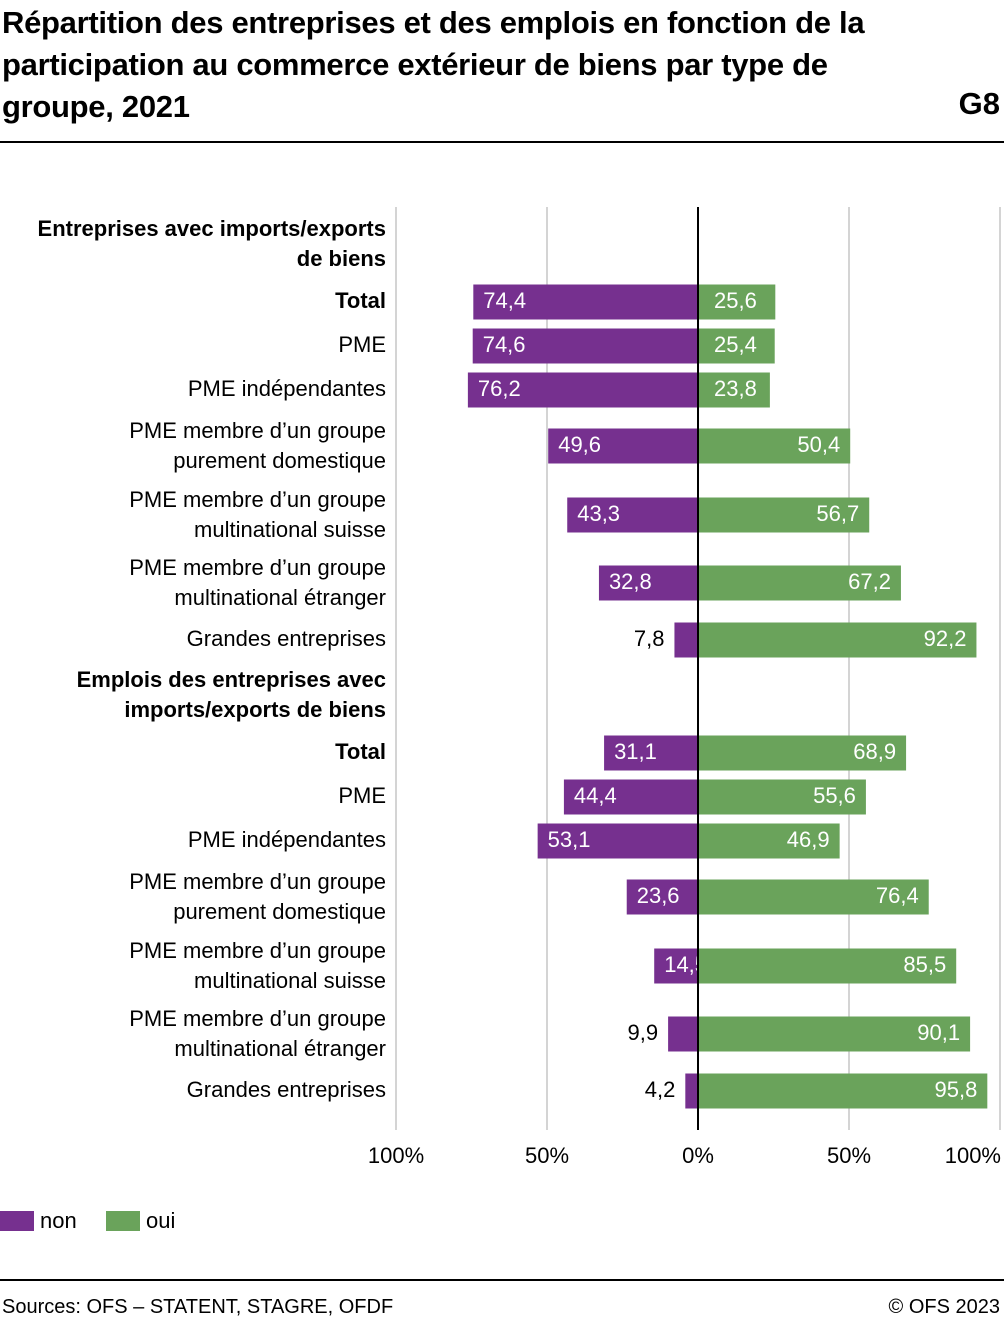 This screenshot has height=1323, width=1004. What do you see at coordinates (979, 103) in the screenshot?
I see `chart-code: G8` at bounding box center [979, 103].